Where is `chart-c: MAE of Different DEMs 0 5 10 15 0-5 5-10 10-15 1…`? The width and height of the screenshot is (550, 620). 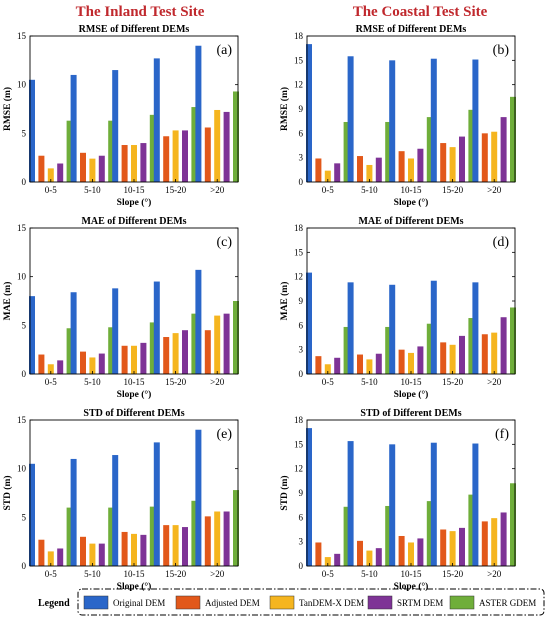
chart-c: MAE of Different DEMs 0 5 10 15 0-5 5-10 10-15 1… is located at coordinates (120, 308).